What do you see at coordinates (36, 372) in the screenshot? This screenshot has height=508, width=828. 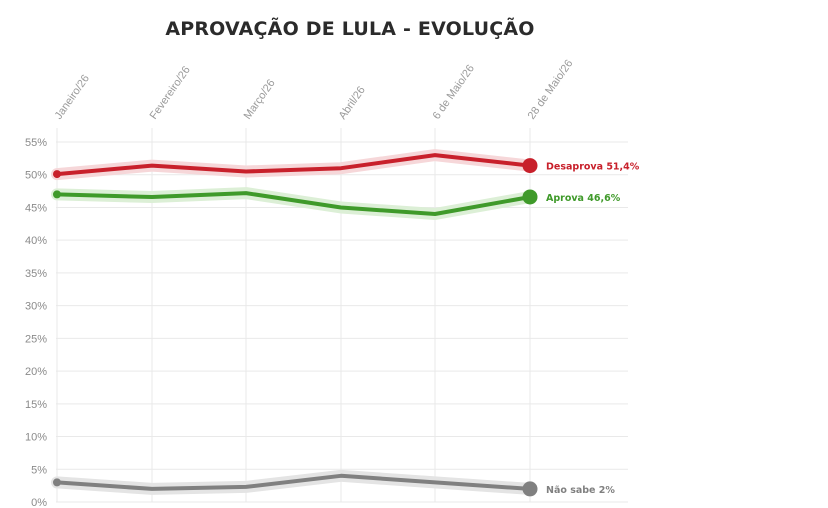 I see `y-tick-label: 20%` at bounding box center [36, 372].